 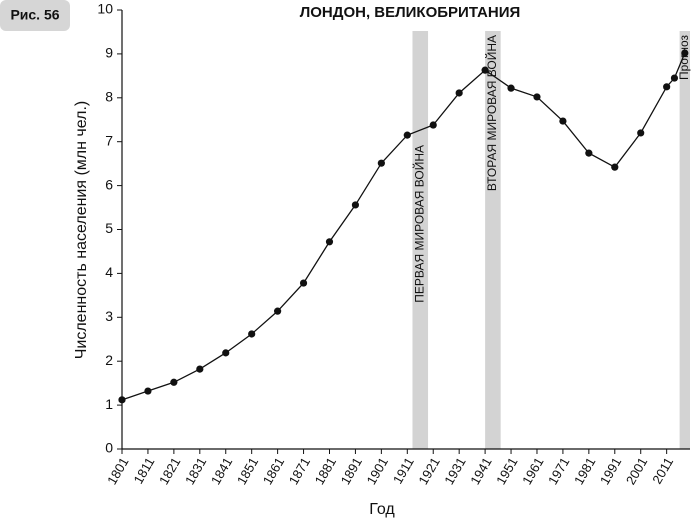 I want to click on y-tick-label: 10, so click(x=105, y=9).